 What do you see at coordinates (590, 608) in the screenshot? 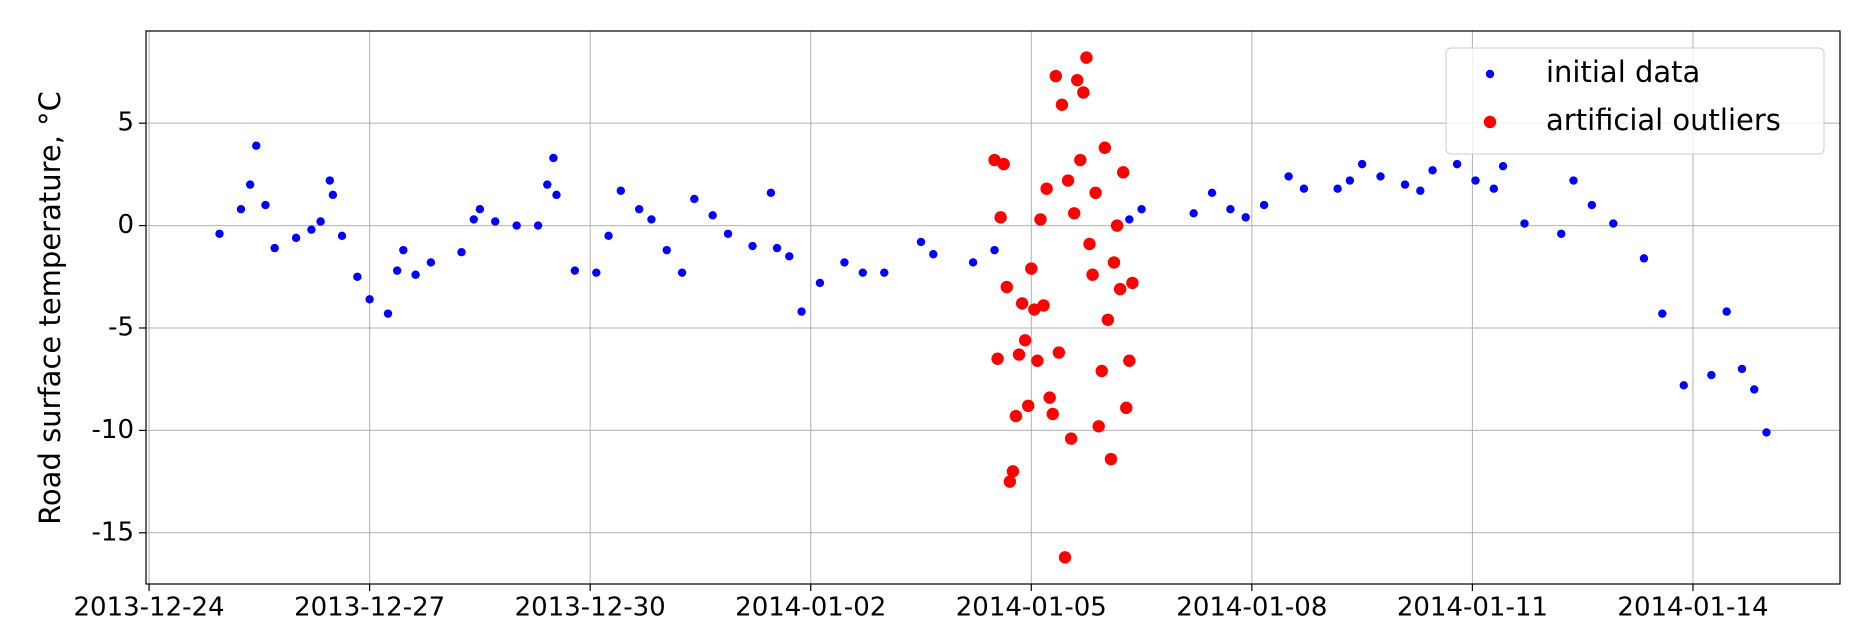
I see `x-tick-label: 2013-12-30` at bounding box center [590, 608].